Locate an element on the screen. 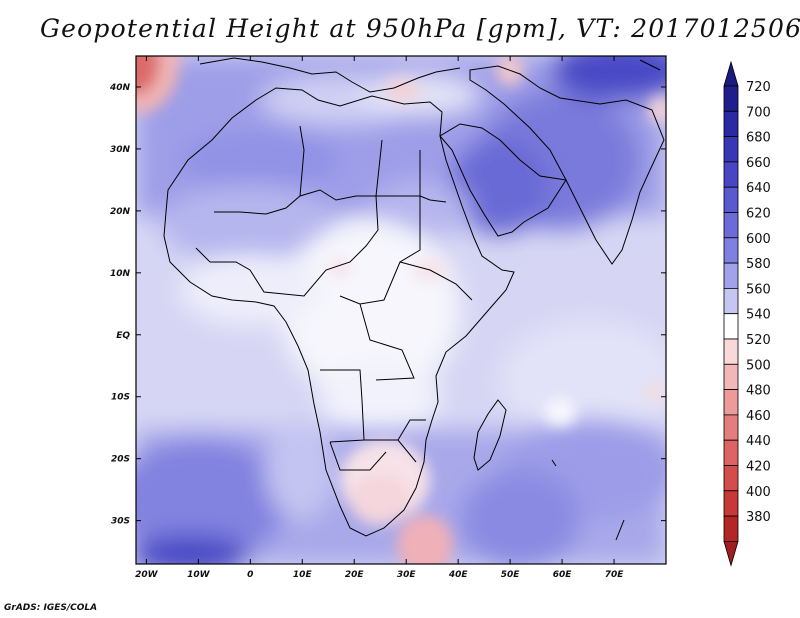  lat-tick-label: 10S is located at coordinates (120, 398).